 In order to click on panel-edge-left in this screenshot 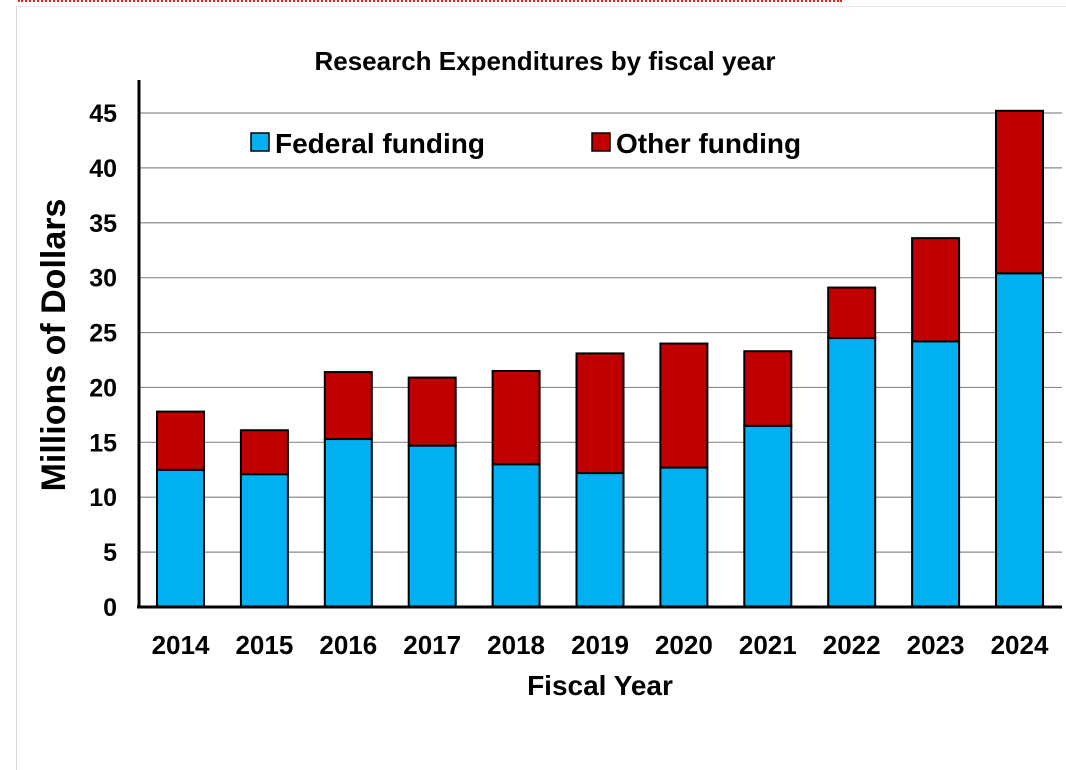, I will do `click(16, 388)`.